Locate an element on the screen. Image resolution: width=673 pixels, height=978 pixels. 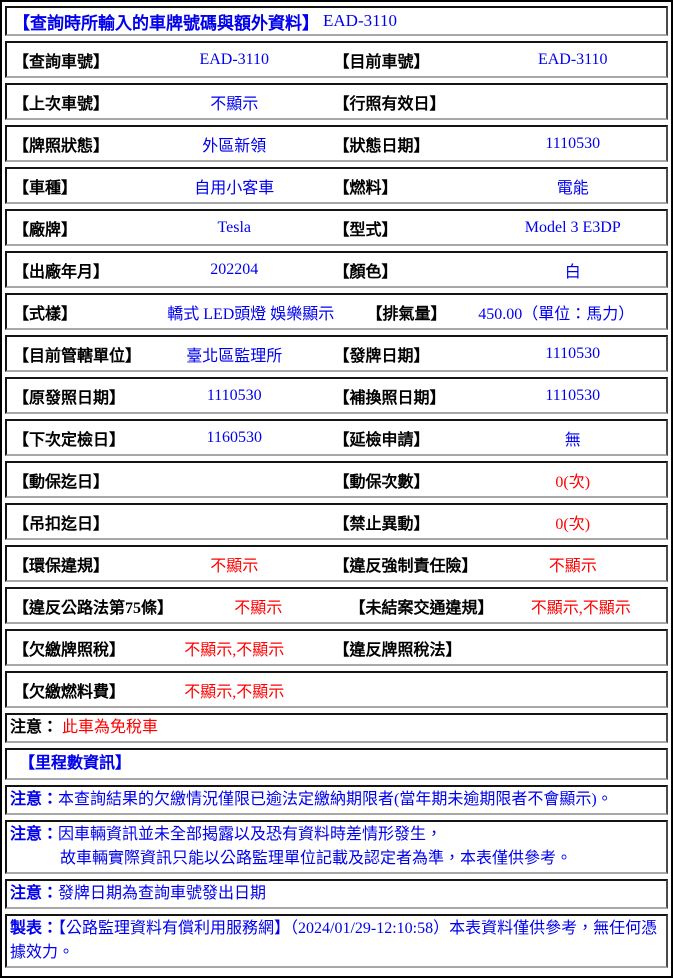
field-row-chattel-mortgage: 【動保迄日】 【動保次數】 0(次) is located at coordinates (336, 479).